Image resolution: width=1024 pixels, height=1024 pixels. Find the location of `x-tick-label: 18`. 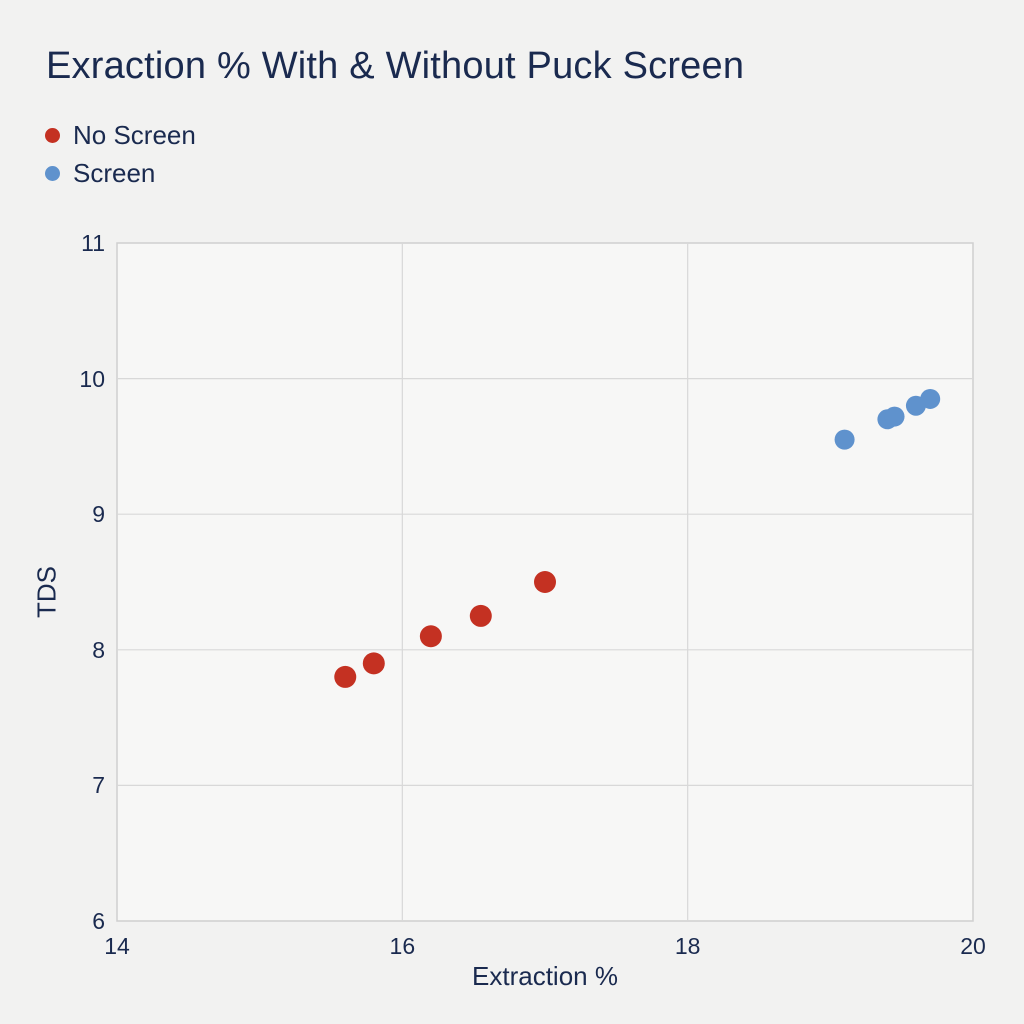

x-tick-label: 18 is located at coordinates (687, 946).